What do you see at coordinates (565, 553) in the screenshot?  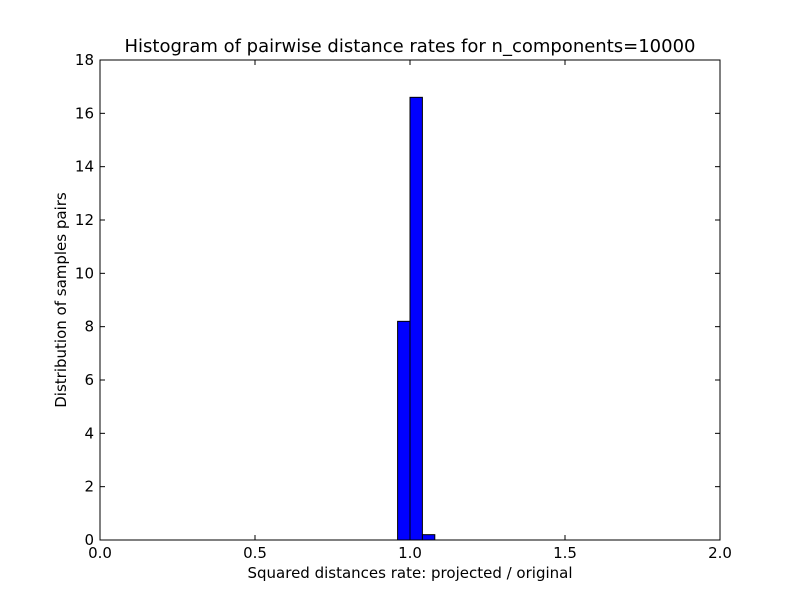 I see `x-tick-label-3: 1.5` at bounding box center [565, 553].